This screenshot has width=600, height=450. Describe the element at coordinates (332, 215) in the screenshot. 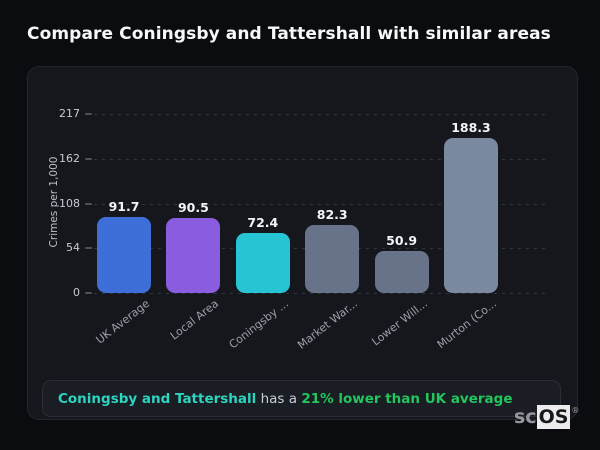

I see `bar-value-label: 82.3` at that location.